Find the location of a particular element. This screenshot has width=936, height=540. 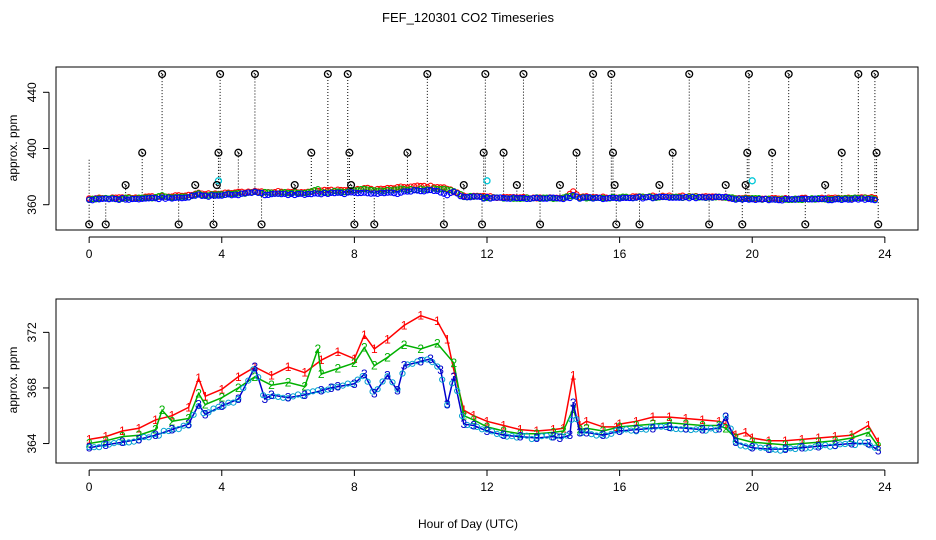

series-3-line is located at coordinates (484, 404).